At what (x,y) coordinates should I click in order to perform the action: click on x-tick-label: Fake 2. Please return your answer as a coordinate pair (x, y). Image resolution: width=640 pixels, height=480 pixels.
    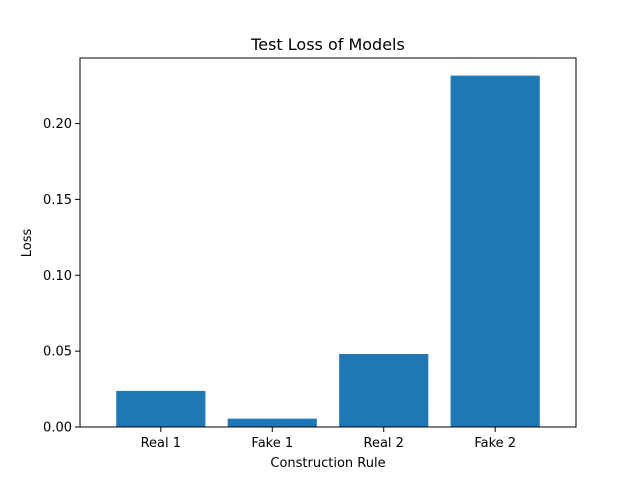
    Looking at the image, I should click on (495, 443).